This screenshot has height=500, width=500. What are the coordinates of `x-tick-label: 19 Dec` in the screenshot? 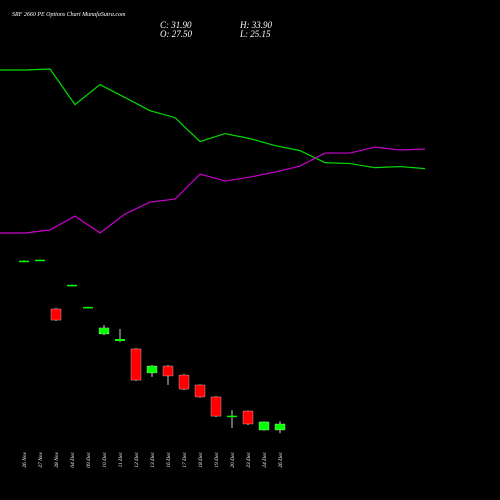 It's located at (217, 459).